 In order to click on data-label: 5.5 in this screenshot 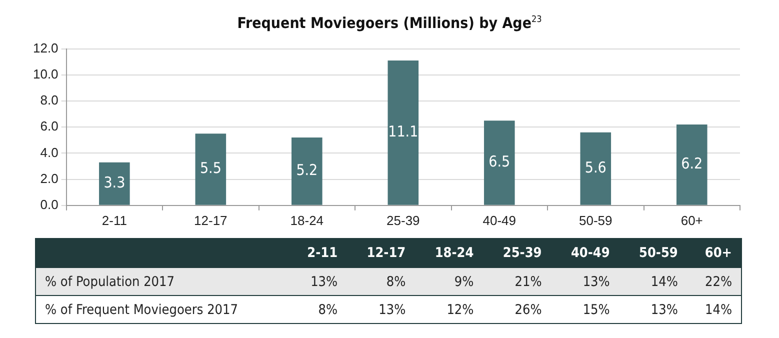, I will do `click(211, 168)`.